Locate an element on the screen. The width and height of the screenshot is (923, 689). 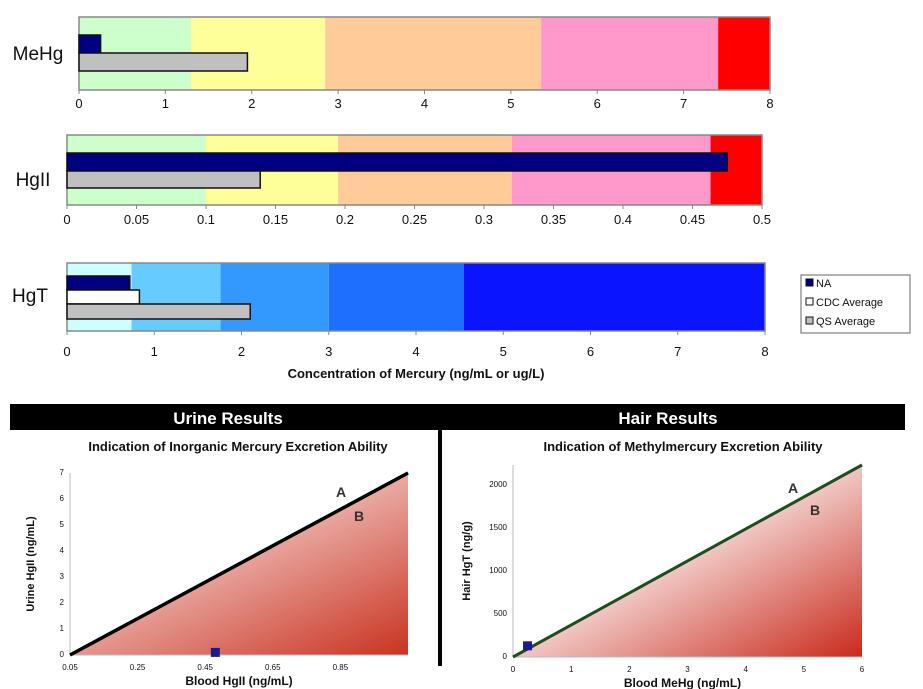
bar-cdc-average is located at coordinates (103, 297).